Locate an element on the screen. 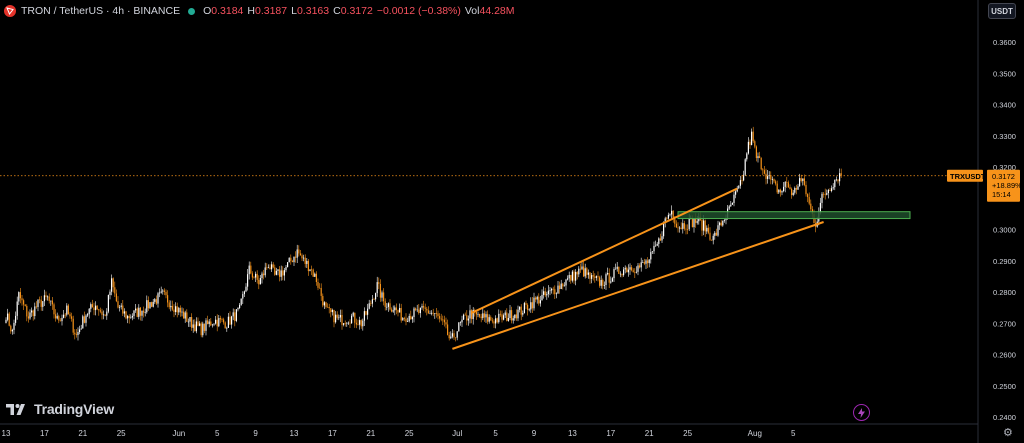  symbol-title: TRON / TetherUS · 4h · BINANCE is located at coordinates (101, 11).